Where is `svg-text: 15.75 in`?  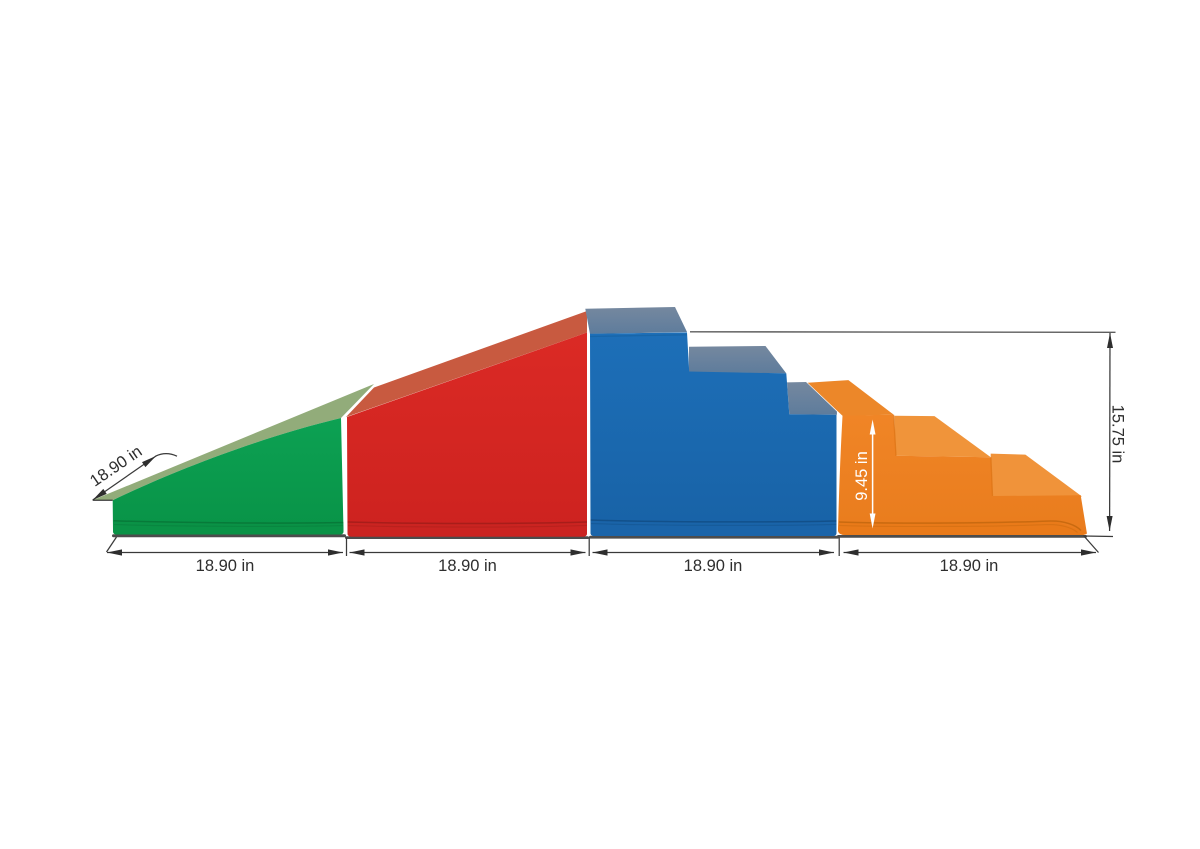
svg-text: 15.75 in is located at coordinates (1118, 434).